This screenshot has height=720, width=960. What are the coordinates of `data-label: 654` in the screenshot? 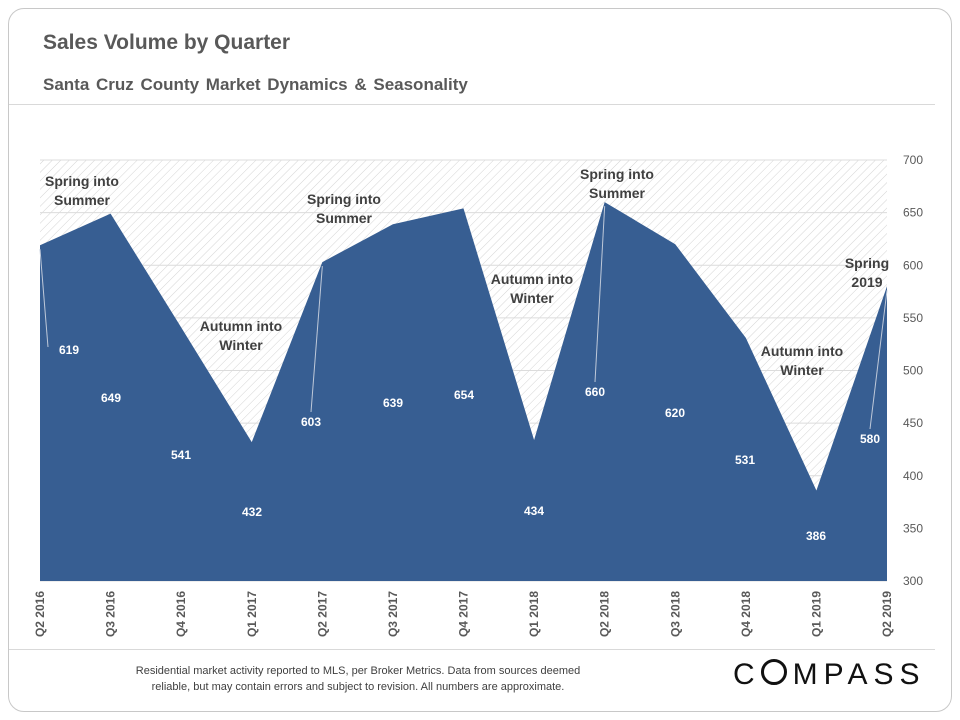 It's located at (464, 395).